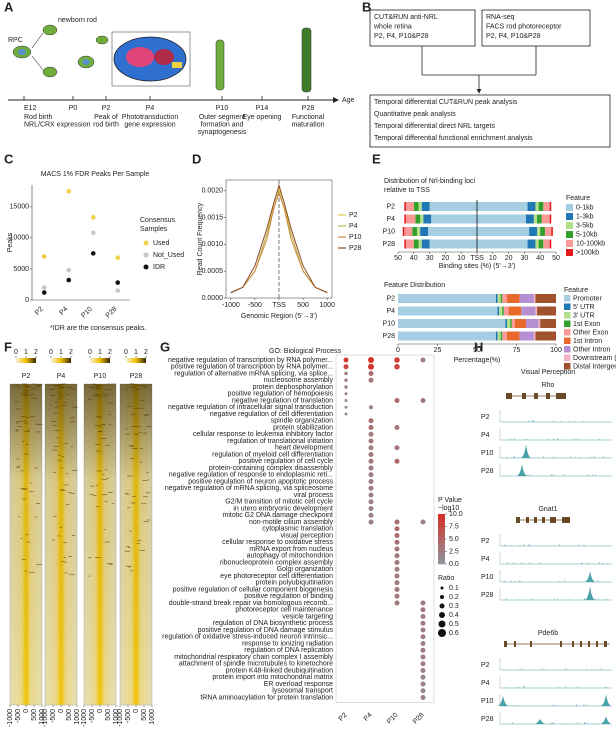 The image size is (616, 750). I want to click on legend-label: 0.1, so click(454, 588).